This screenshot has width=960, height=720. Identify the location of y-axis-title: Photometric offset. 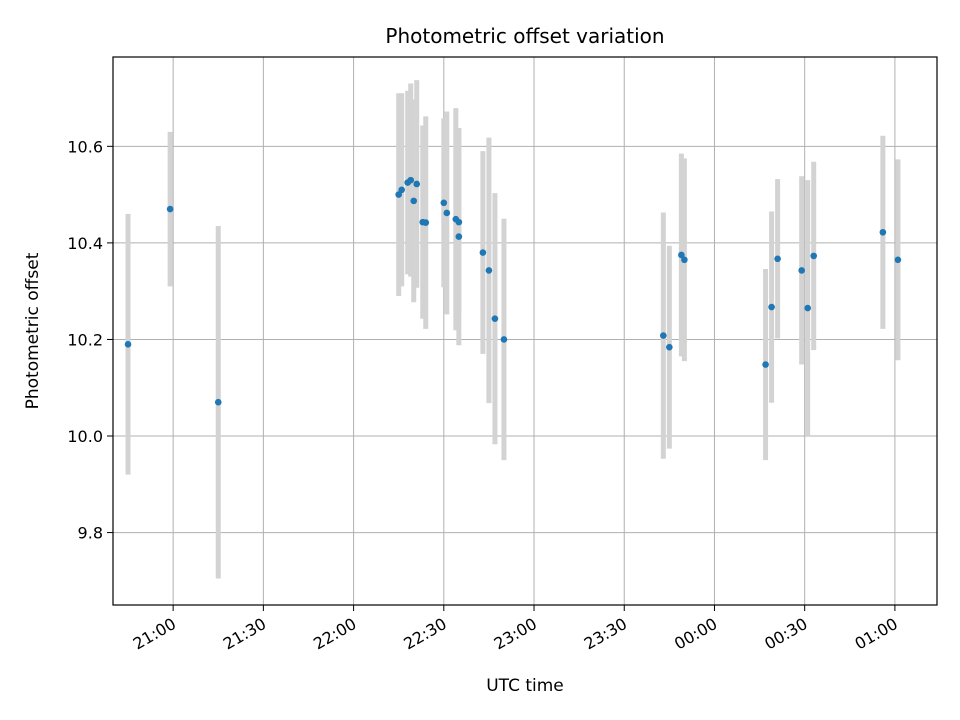
(33, 330).